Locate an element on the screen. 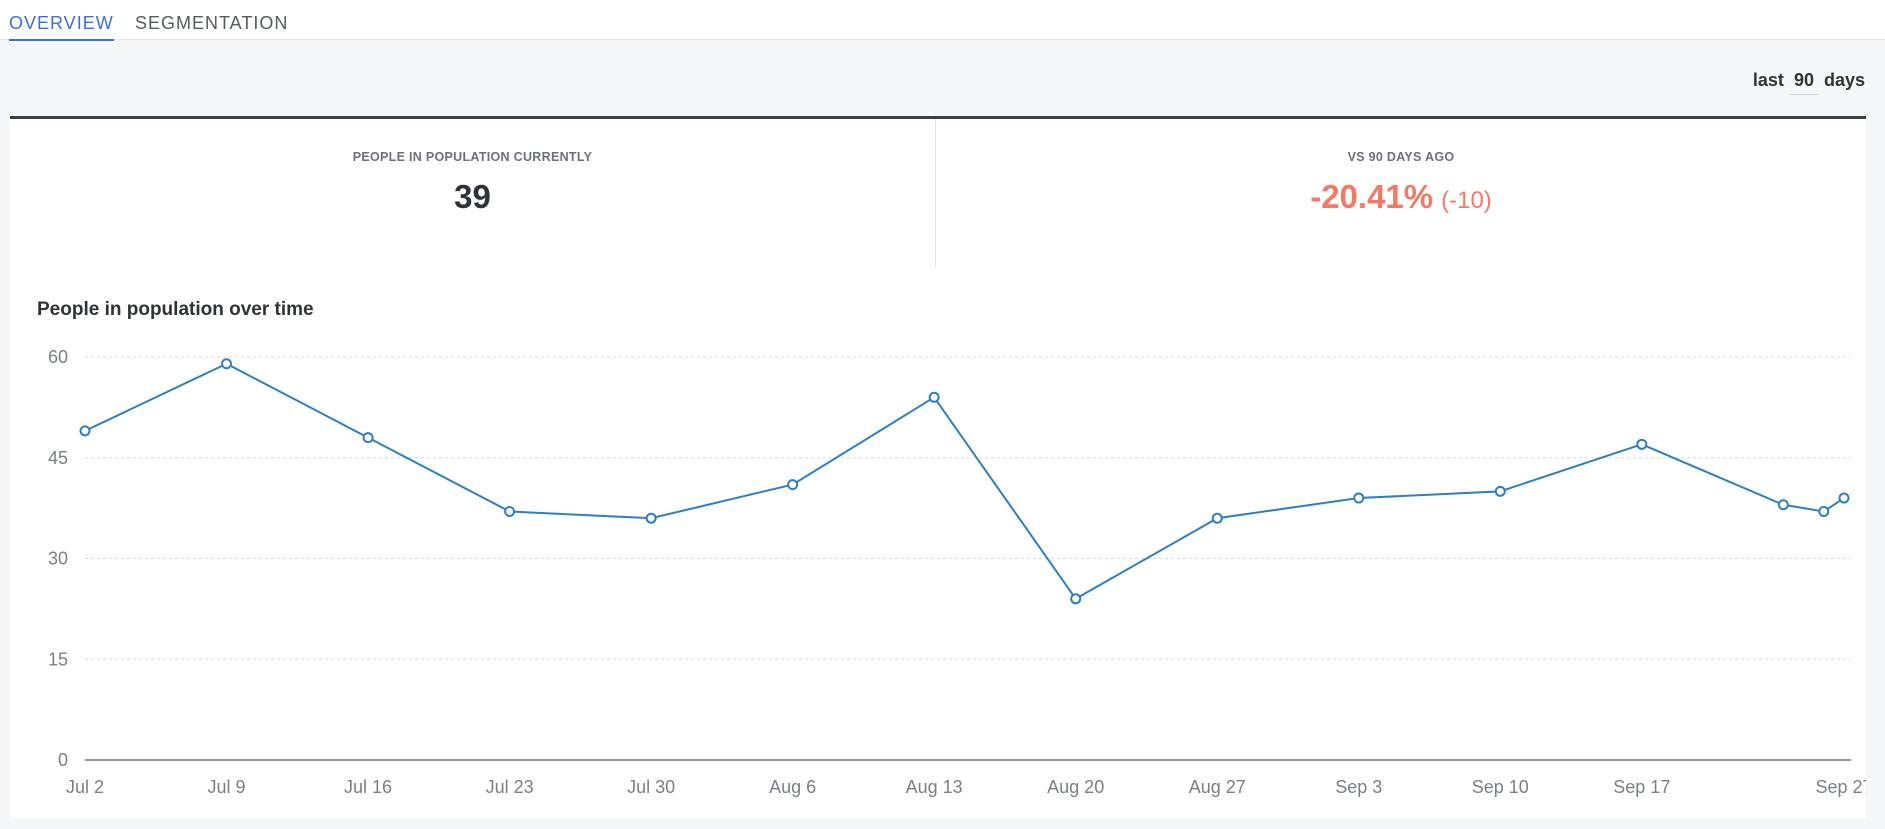 The image size is (1885, 829). range-prefix: last is located at coordinates (1768, 80).